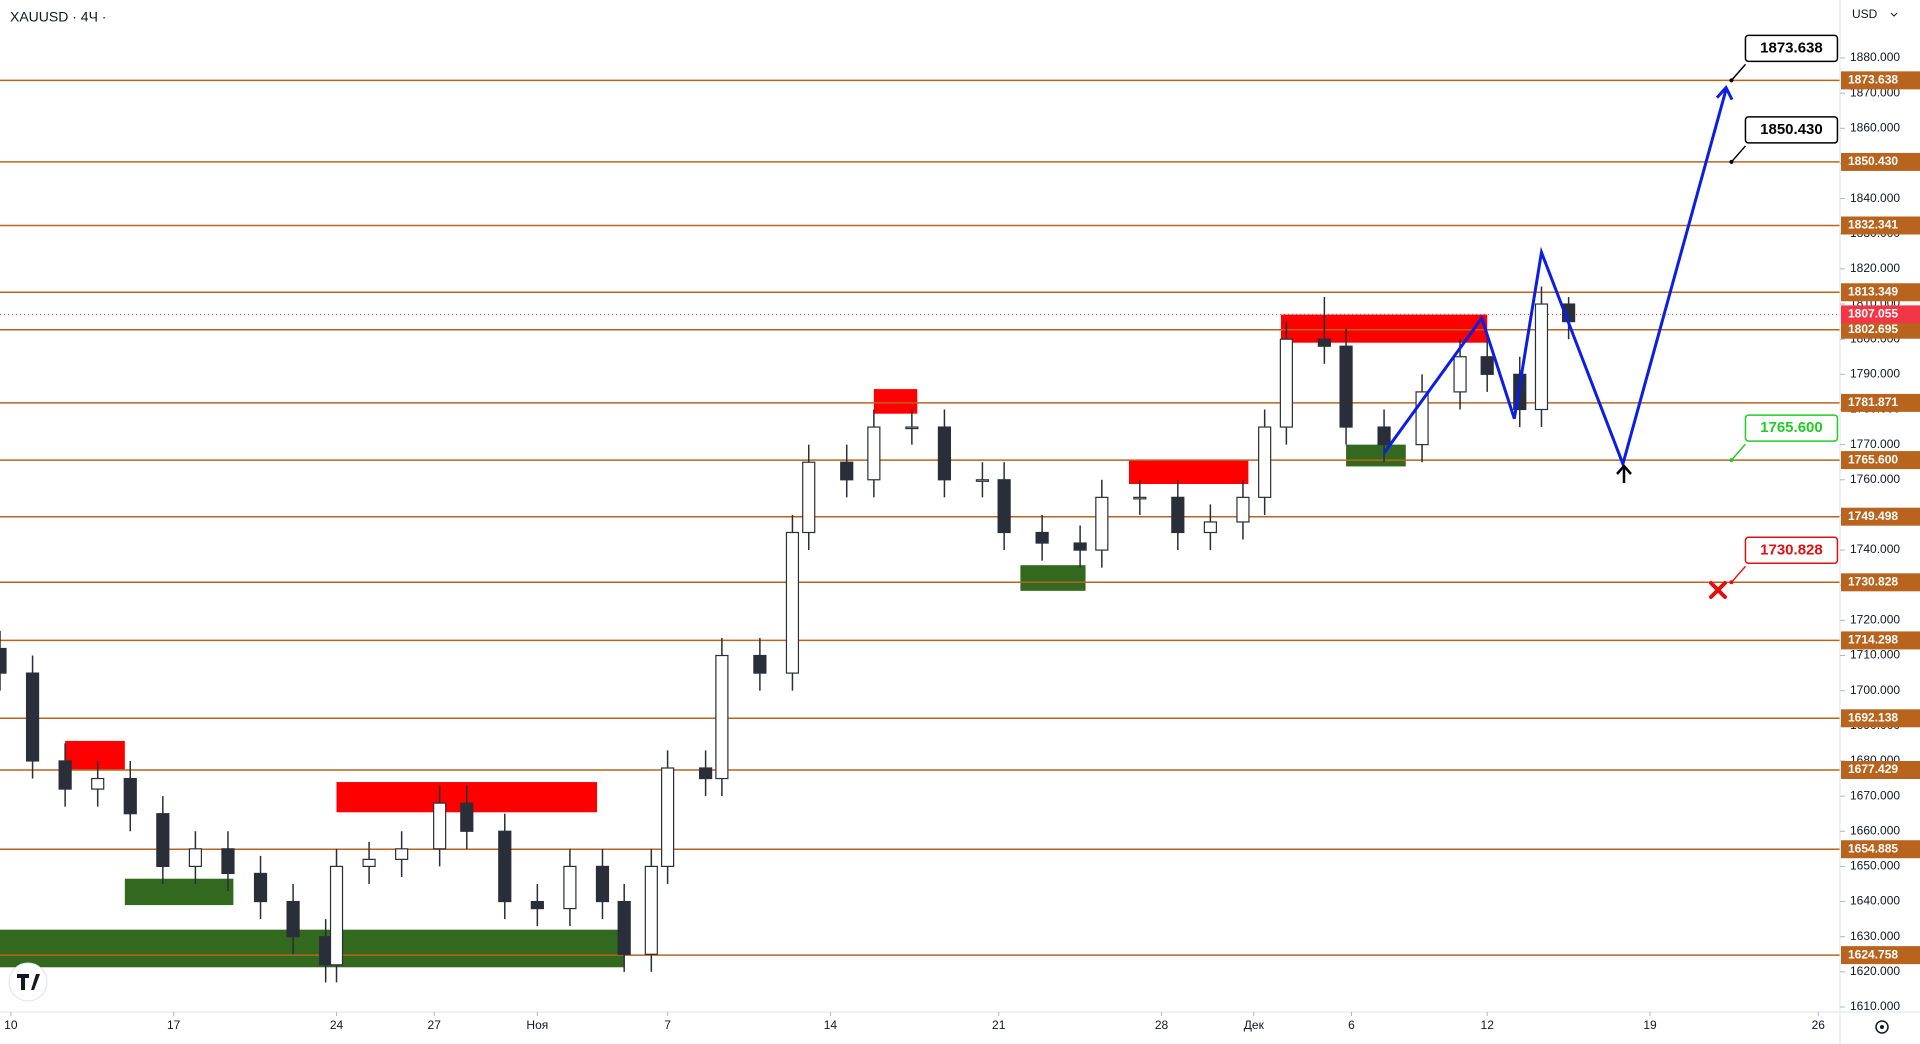 This screenshot has width=1920, height=1044. Describe the element at coordinates (1873, 225) in the screenshot. I see `level-axis-label: 1832.341` at that location.